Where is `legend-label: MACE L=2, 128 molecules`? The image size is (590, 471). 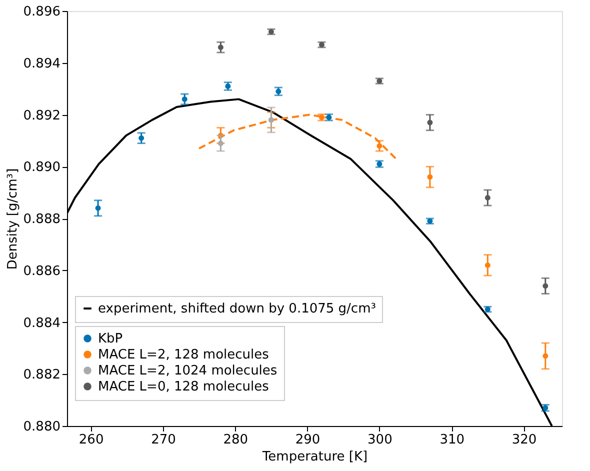 legend-label: MACE L=2, 128 molecules is located at coordinates (184, 355).